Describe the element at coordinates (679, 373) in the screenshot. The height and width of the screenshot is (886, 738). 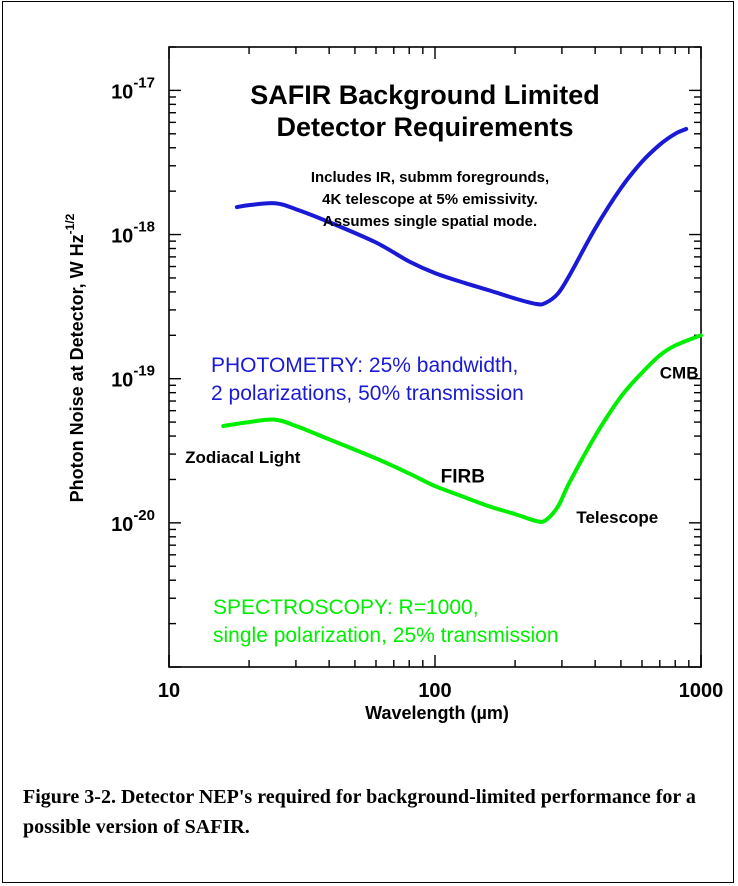
I see `cmb-label: CMB` at that location.